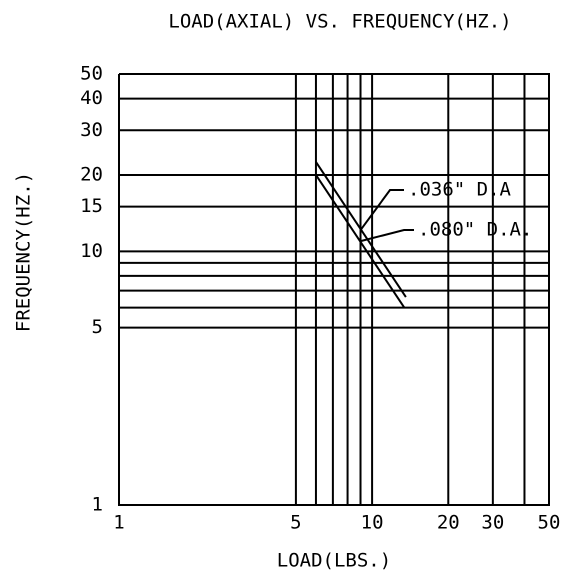 The width and height of the screenshot is (568, 573). Describe the element at coordinates (97, 505) in the screenshot. I see `y-tick-label: 1` at that location.